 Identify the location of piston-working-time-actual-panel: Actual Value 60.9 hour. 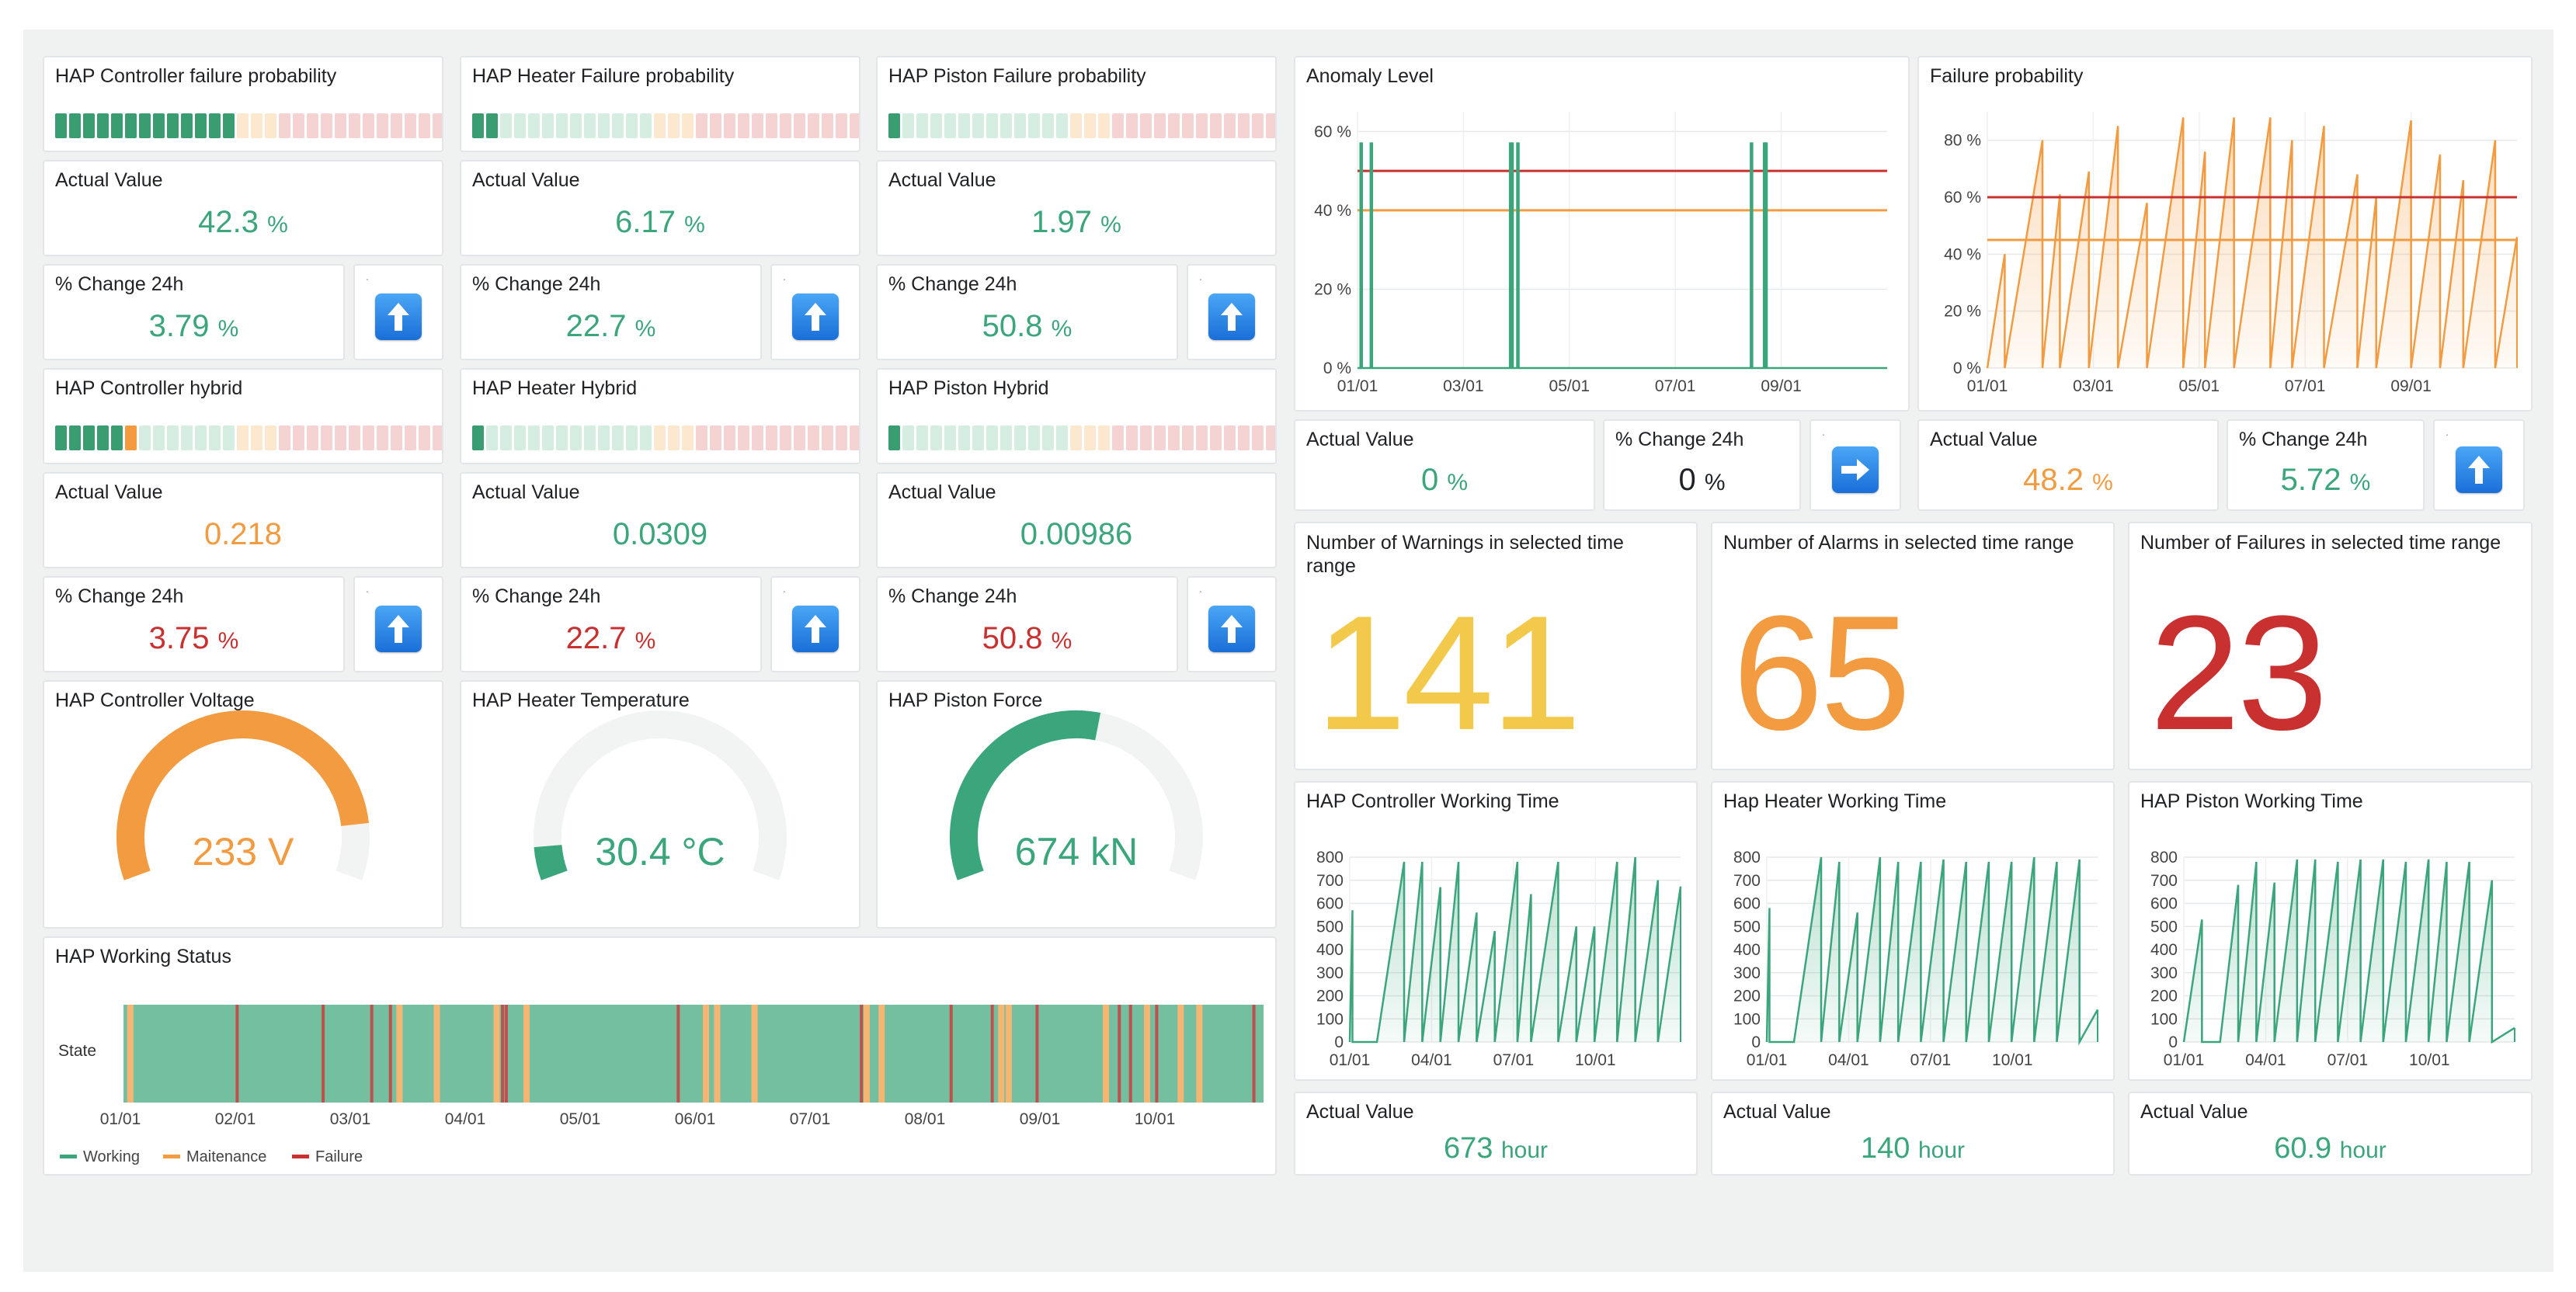
(2330, 1134).